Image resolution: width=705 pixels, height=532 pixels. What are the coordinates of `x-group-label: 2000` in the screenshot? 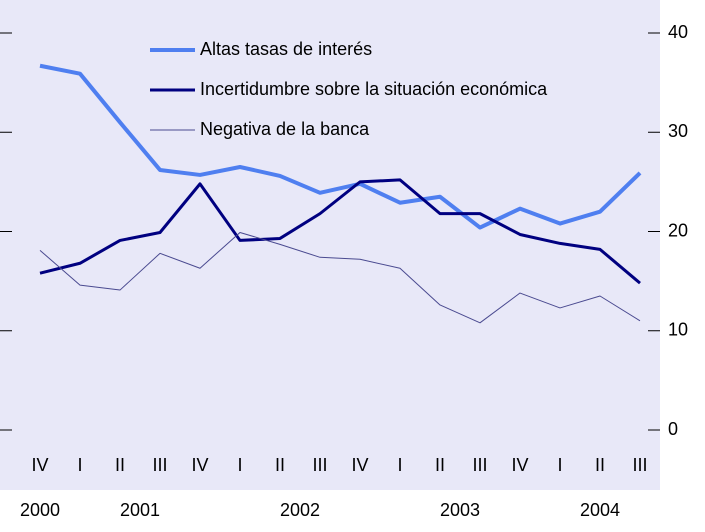 It's located at (40, 510).